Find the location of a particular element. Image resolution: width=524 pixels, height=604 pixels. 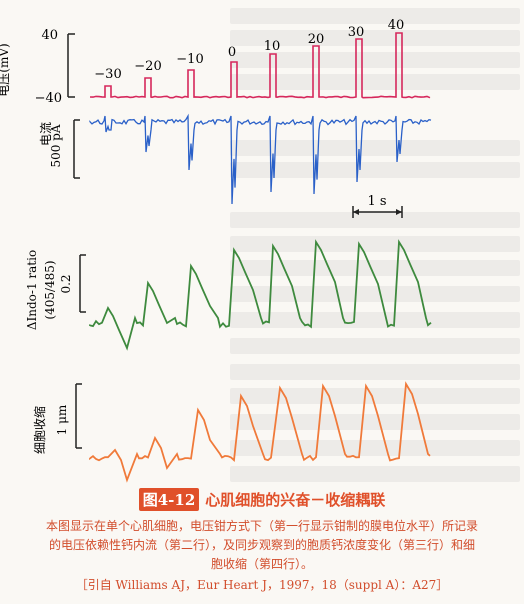

voltage-step-label: −20 is located at coordinates (147, 66).